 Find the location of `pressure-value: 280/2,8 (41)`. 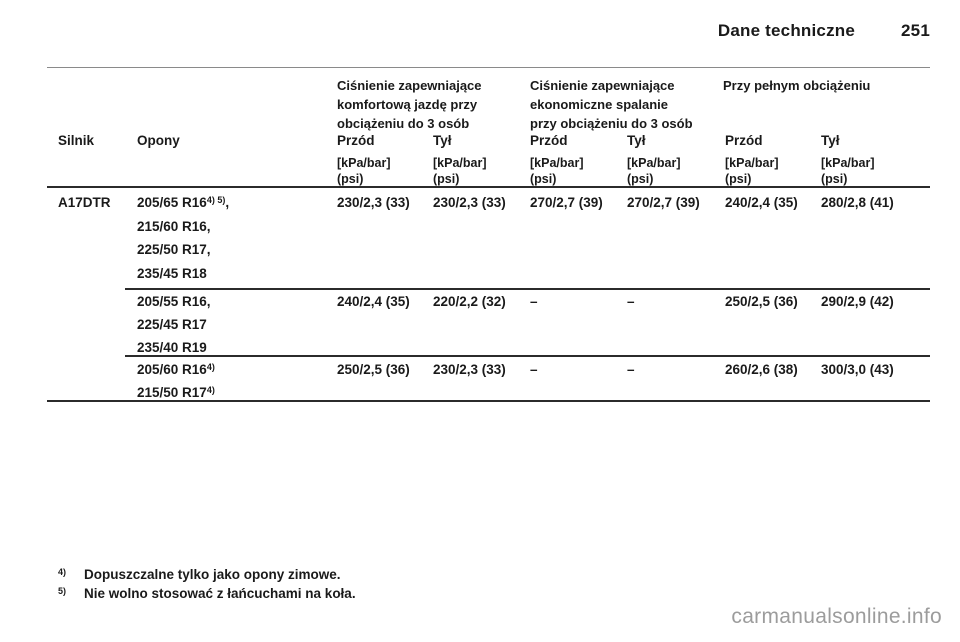

pressure-value: 280/2,8 (41) is located at coordinates (857, 202).